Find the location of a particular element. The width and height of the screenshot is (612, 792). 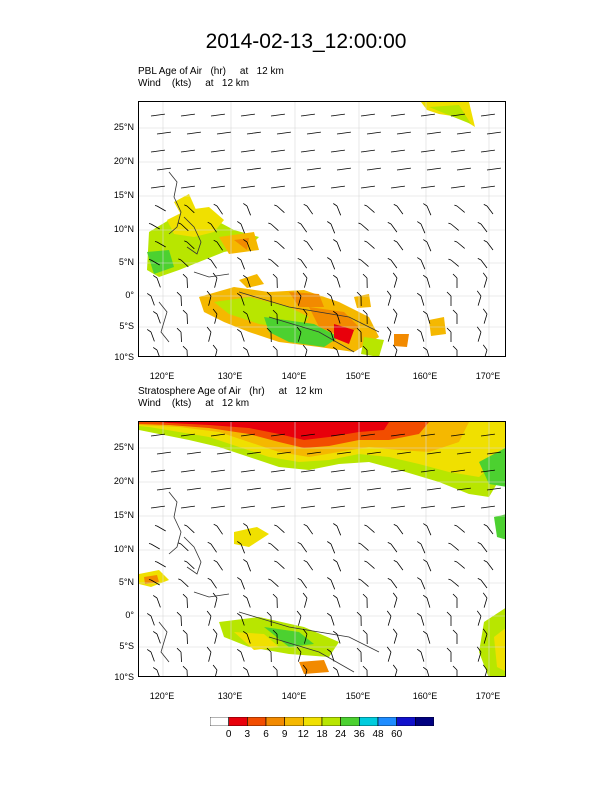

pbl-lat-5n: 5°N is located at coordinates (126, 262).